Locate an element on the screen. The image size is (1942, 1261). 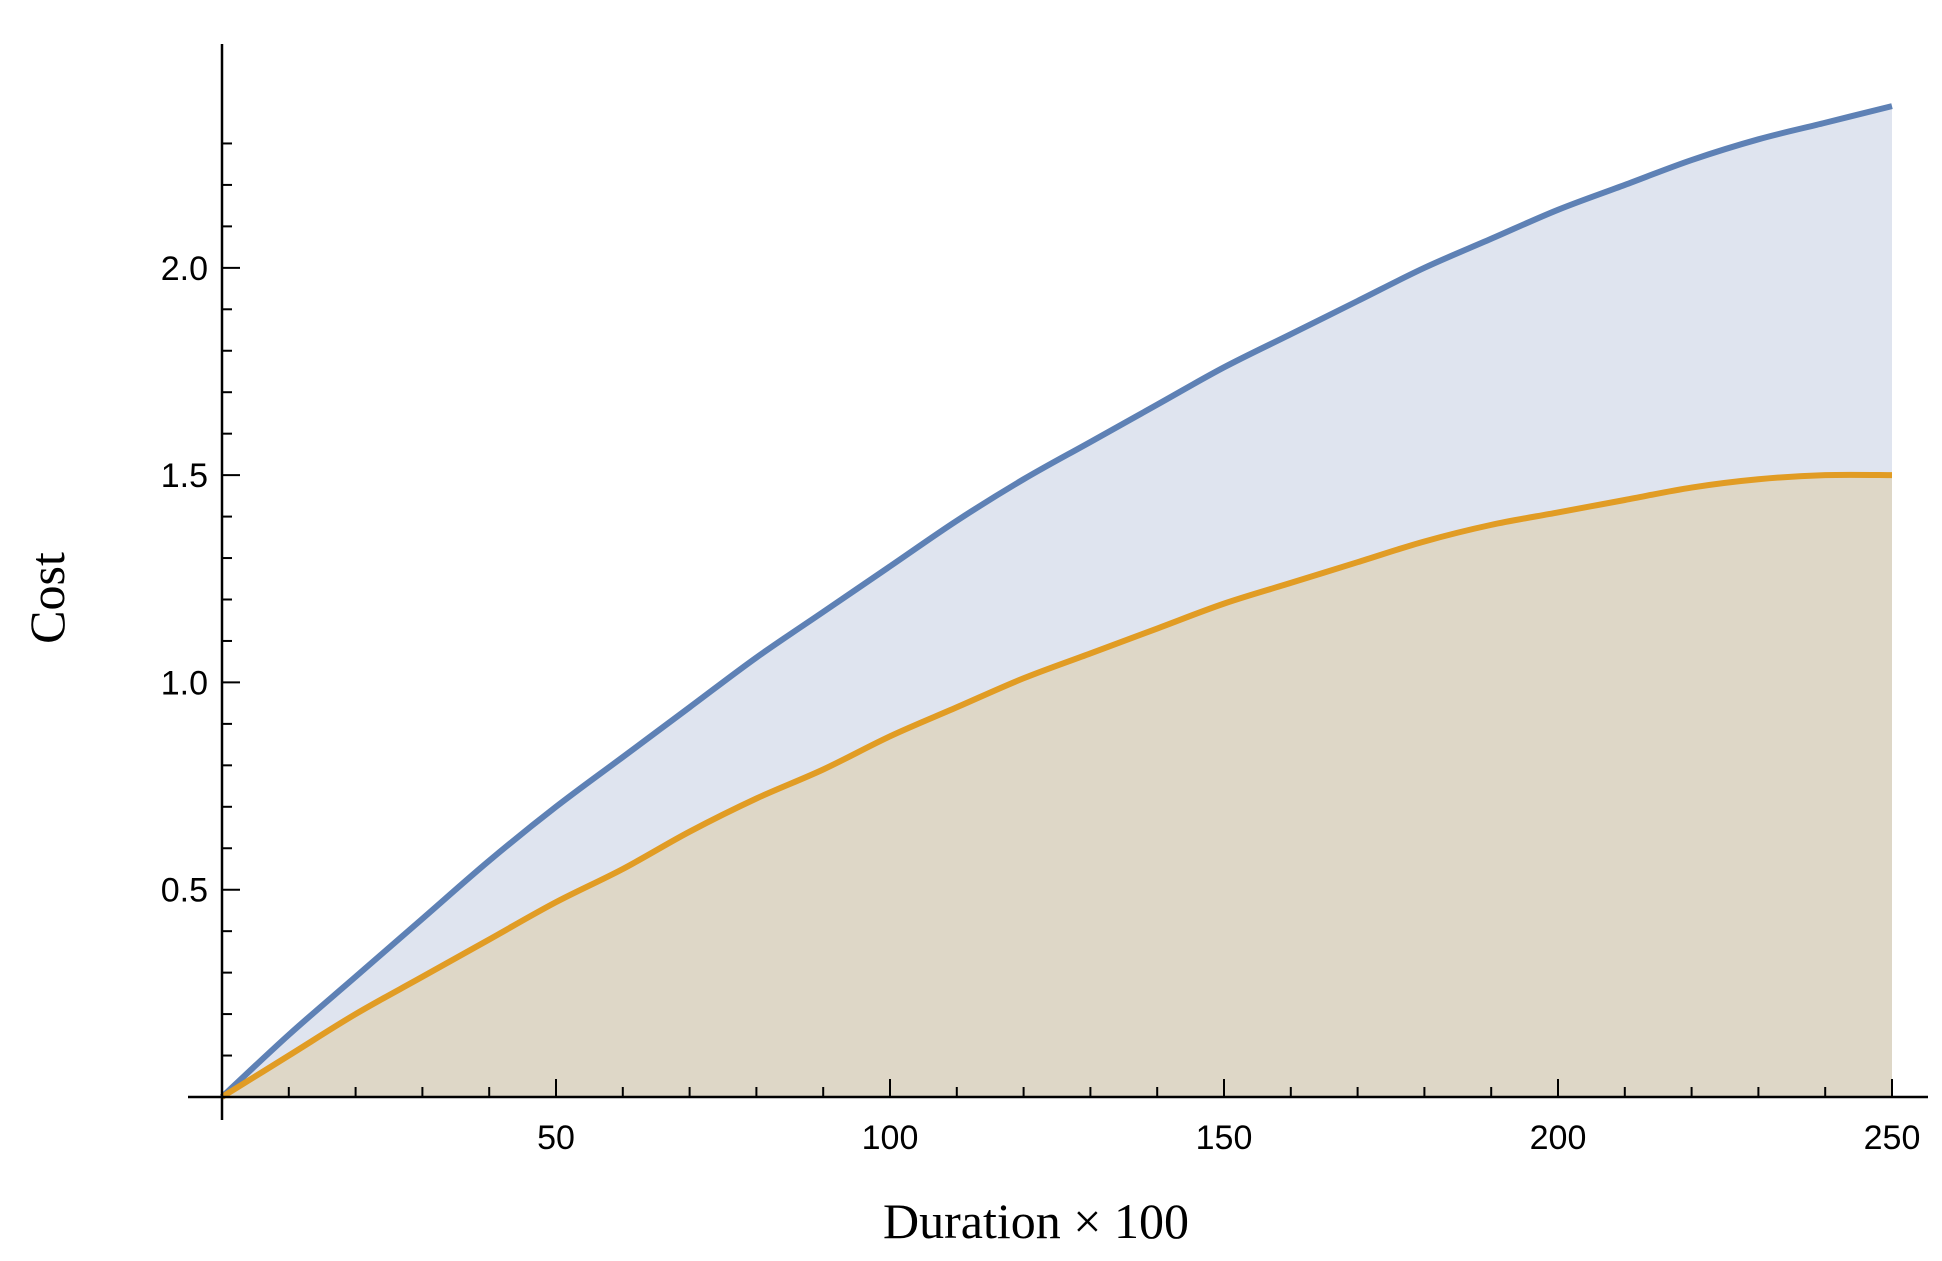
x-tick-label: 200 is located at coordinates (1558, 1138).